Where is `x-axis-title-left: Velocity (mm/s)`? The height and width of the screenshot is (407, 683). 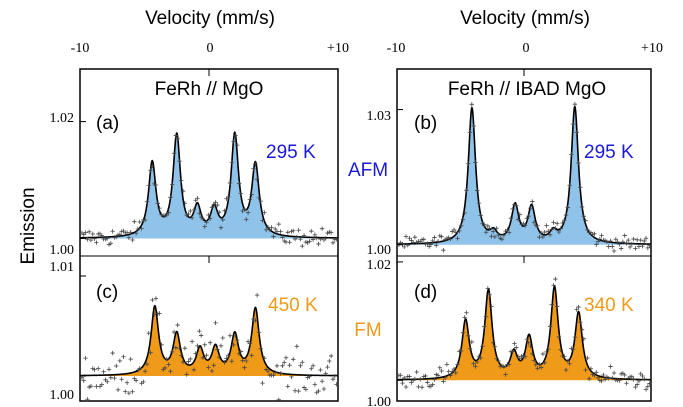
x-axis-title-left: Velocity (mm/s) is located at coordinates (210, 18).